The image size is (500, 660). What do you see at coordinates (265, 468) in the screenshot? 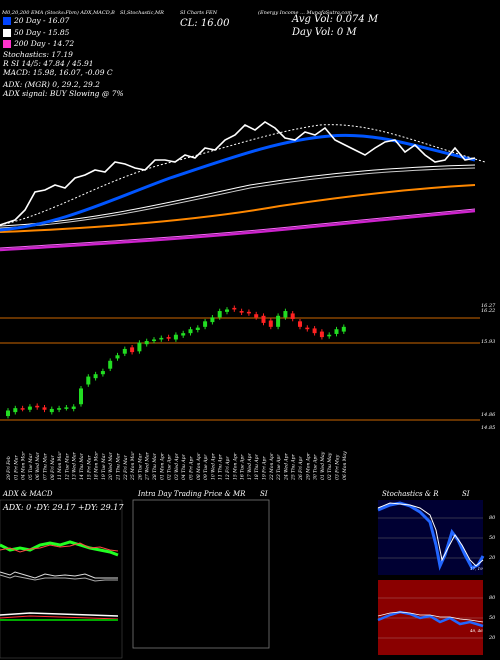
I see `date-tick-label: 19 Fri Apr` at bounding box center [265, 468].